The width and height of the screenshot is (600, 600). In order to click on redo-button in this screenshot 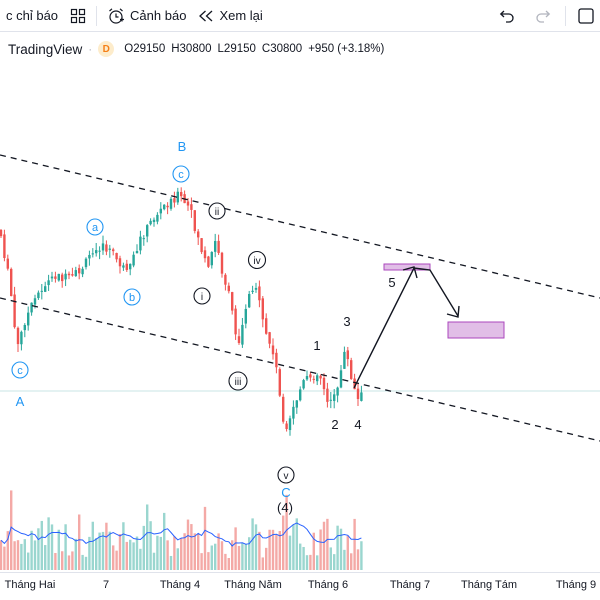, I will do `click(543, 16)`.